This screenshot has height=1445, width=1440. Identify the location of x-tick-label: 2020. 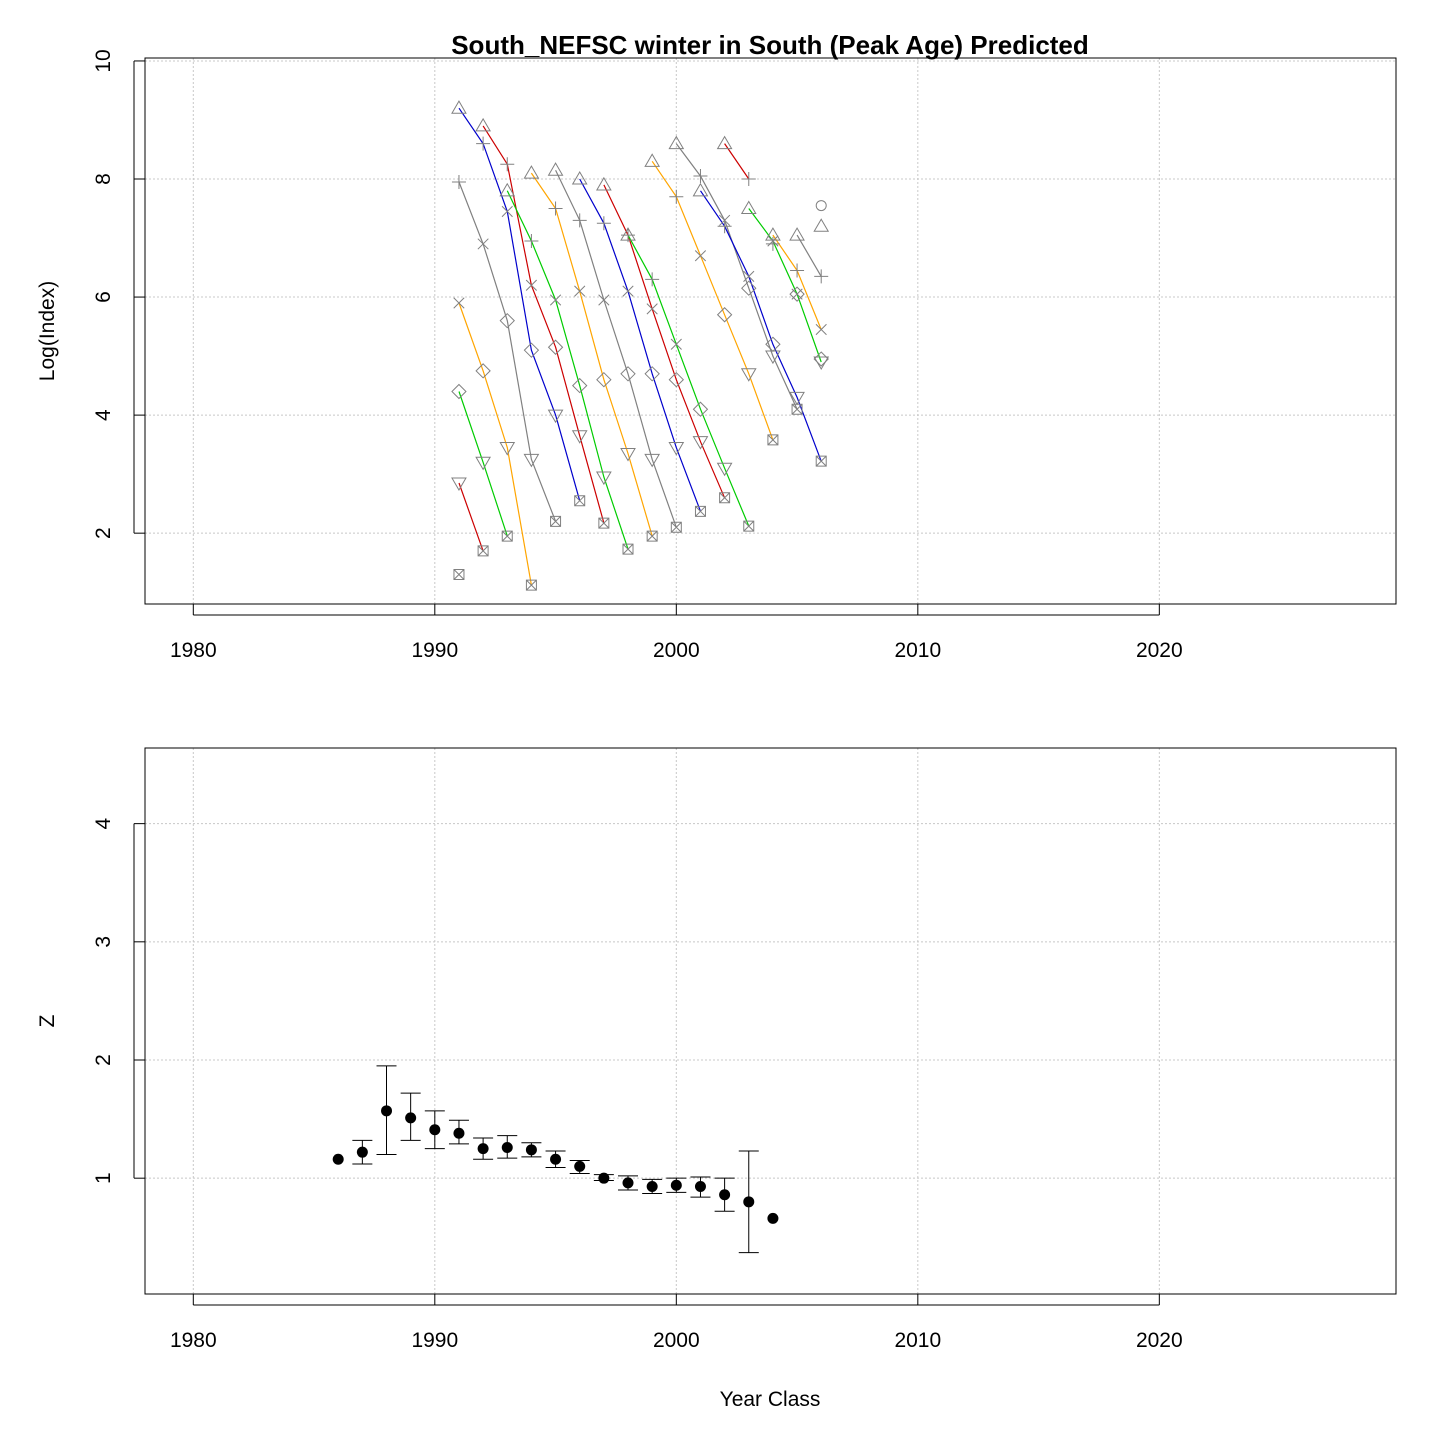
(1159, 1340).